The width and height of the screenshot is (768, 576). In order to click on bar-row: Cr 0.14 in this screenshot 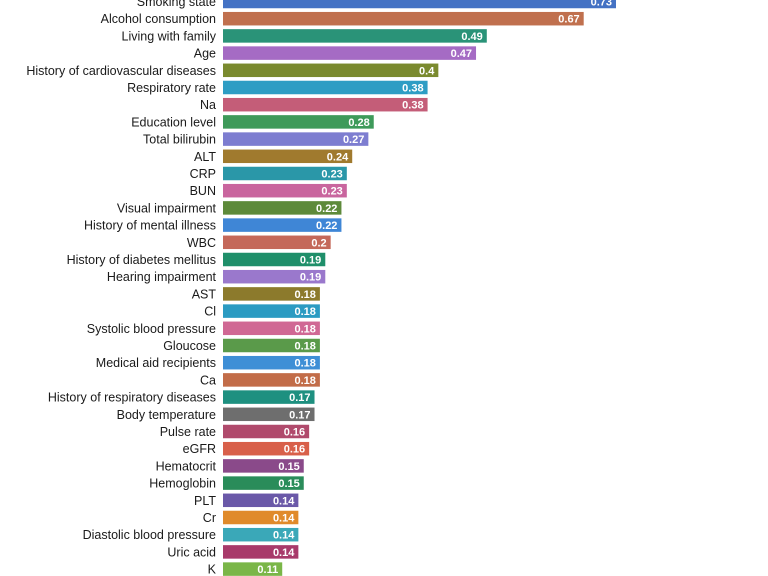, I will do `click(251, 517)`.